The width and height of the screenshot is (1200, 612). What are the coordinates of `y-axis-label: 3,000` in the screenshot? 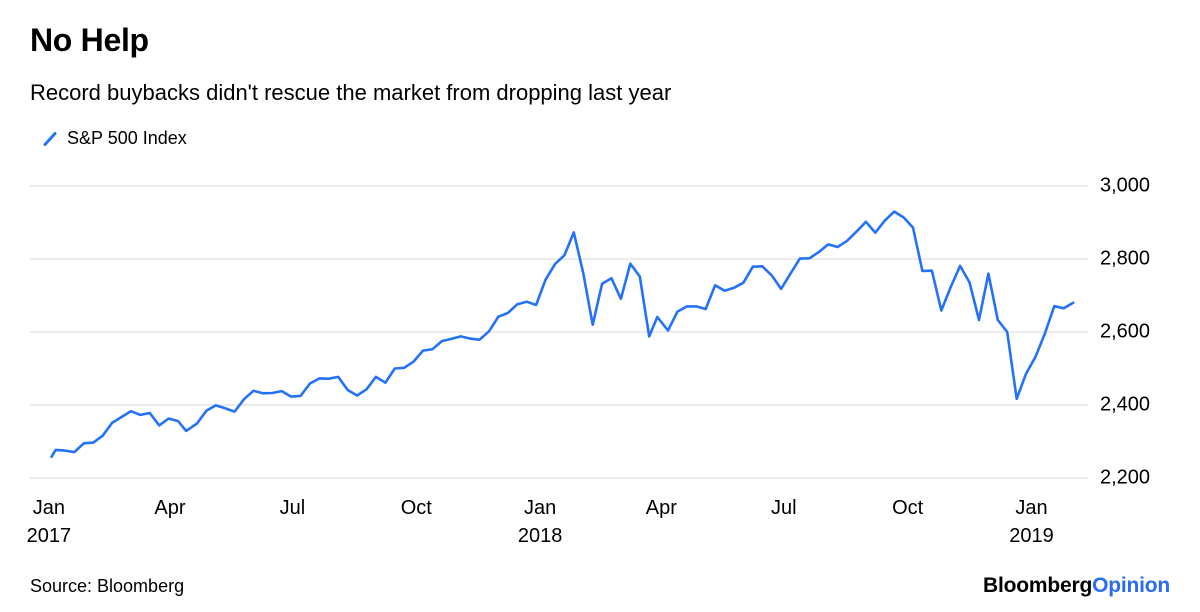 It's located at (1125, 185).